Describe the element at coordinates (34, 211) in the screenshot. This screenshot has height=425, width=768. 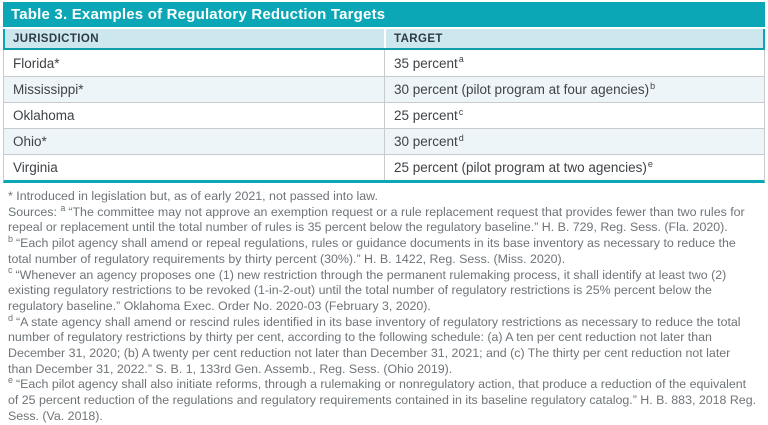
I see `sources-label: Sources:` at that location.